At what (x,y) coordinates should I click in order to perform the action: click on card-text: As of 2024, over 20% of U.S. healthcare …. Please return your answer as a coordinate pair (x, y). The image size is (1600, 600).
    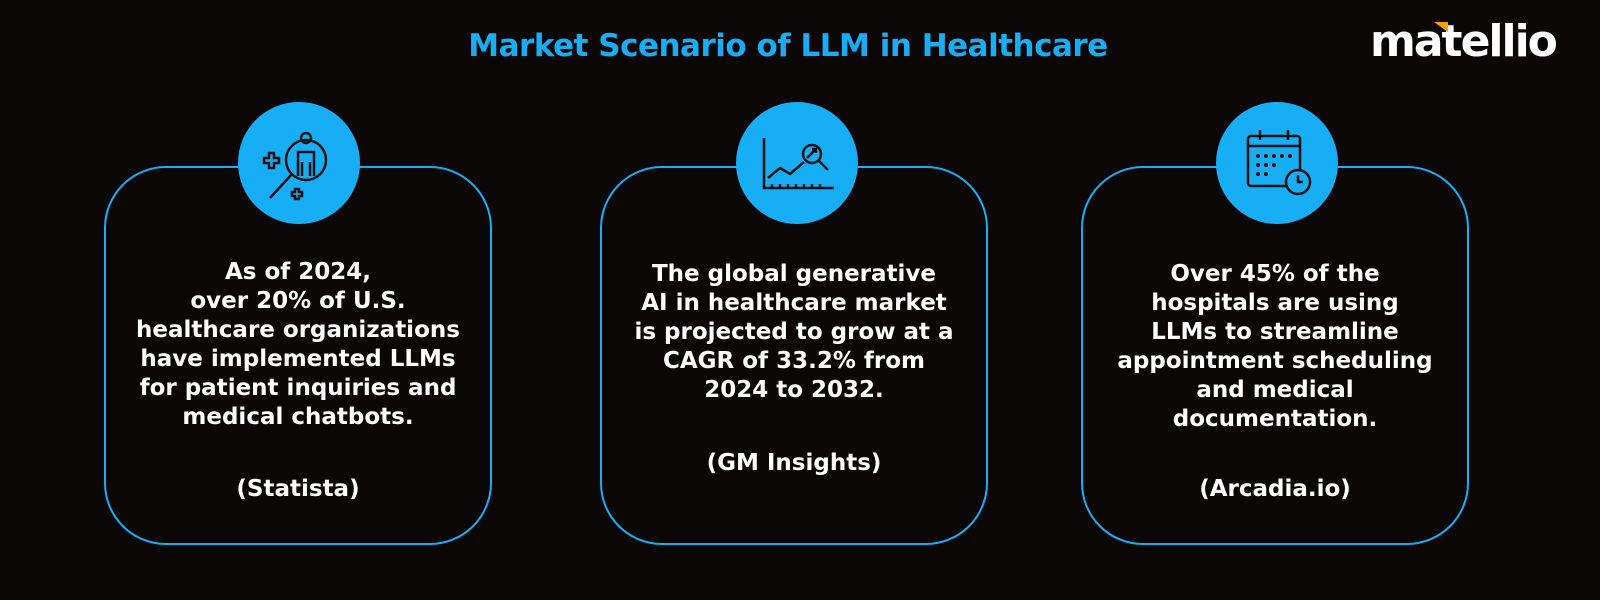
    Looking at the image, I should click on (298, 344).